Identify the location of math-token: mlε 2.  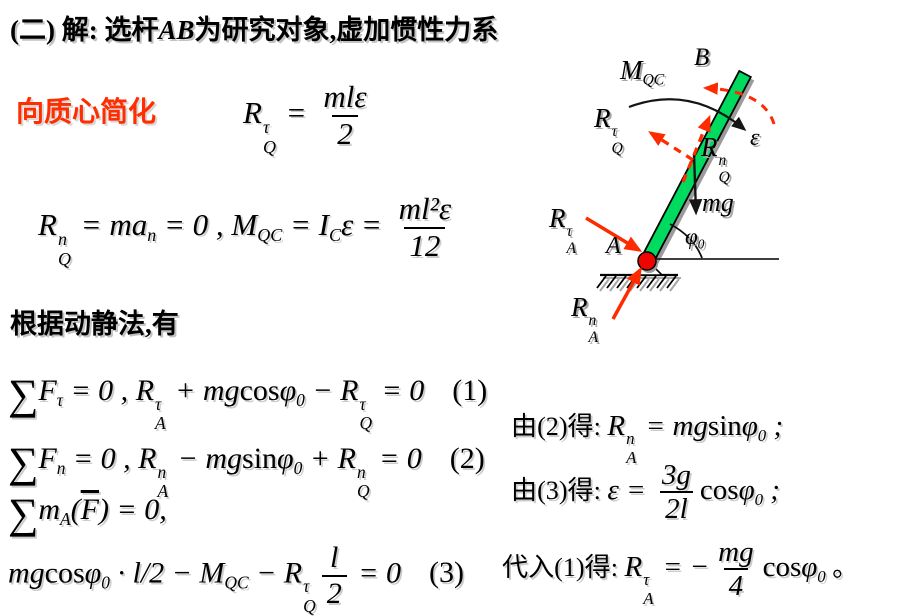
(344, 115).